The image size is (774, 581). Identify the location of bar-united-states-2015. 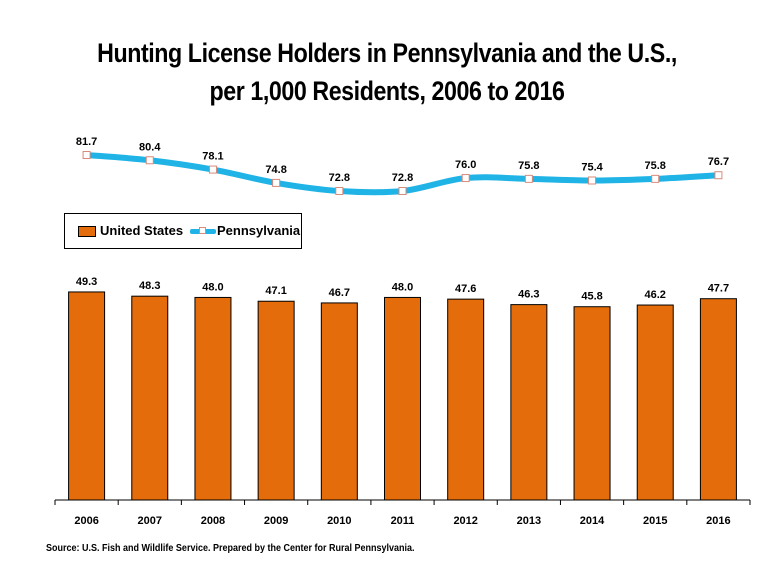
(655, 402).